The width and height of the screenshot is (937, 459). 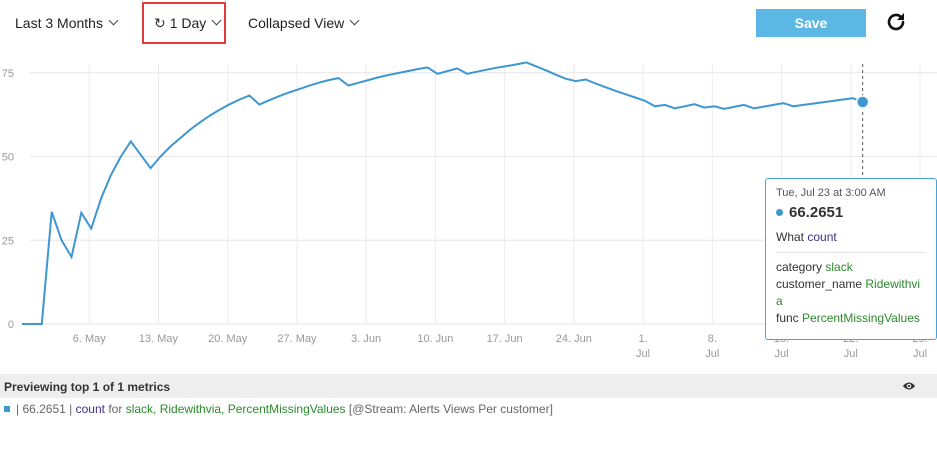 What do you see at coordinates (839, 267) in the screenshot?
I see `tooltip-category-value: slack` at bounding box center [839, 267].